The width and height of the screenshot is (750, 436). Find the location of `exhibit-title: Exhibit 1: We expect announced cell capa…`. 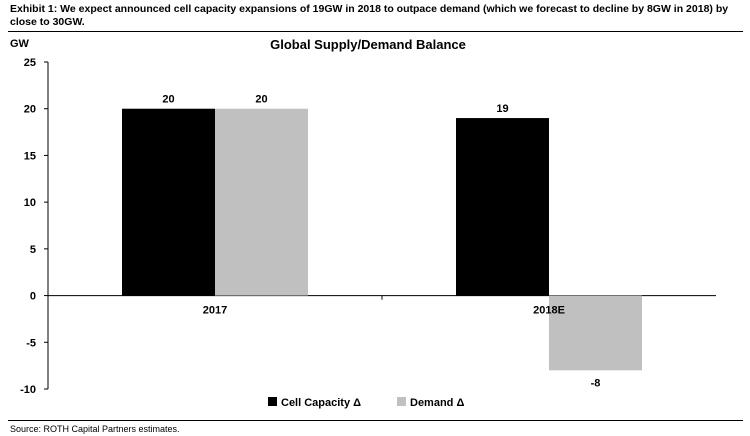

exhibit-title: Exhibit 1: We expect announced cell capa… is located at coordinates (369, 15).